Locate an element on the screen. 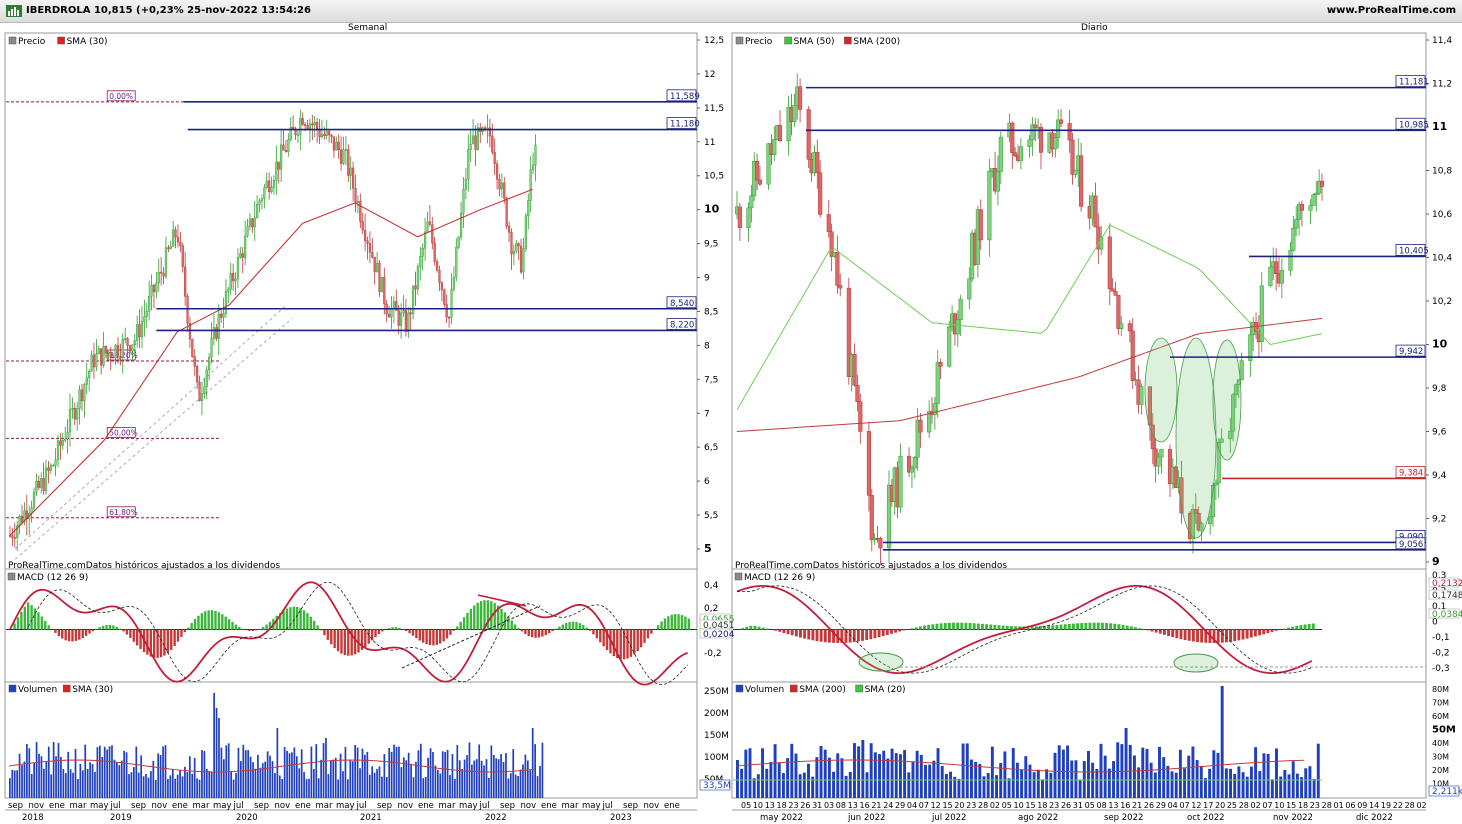  site-link: www.ProRealTime.com is located at coordinates (1391, 10).